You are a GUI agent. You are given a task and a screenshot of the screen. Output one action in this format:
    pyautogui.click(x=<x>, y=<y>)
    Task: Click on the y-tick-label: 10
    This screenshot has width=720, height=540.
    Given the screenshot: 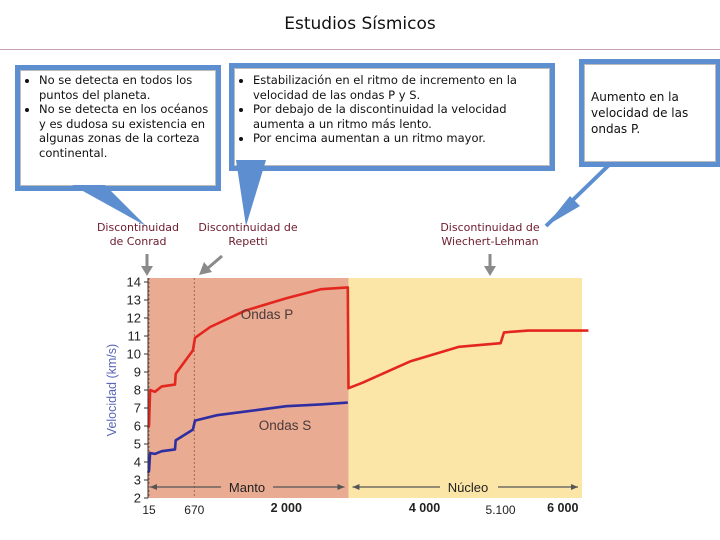 What is the action you would take?
    pyautogui.click(x=134, y=354)
    